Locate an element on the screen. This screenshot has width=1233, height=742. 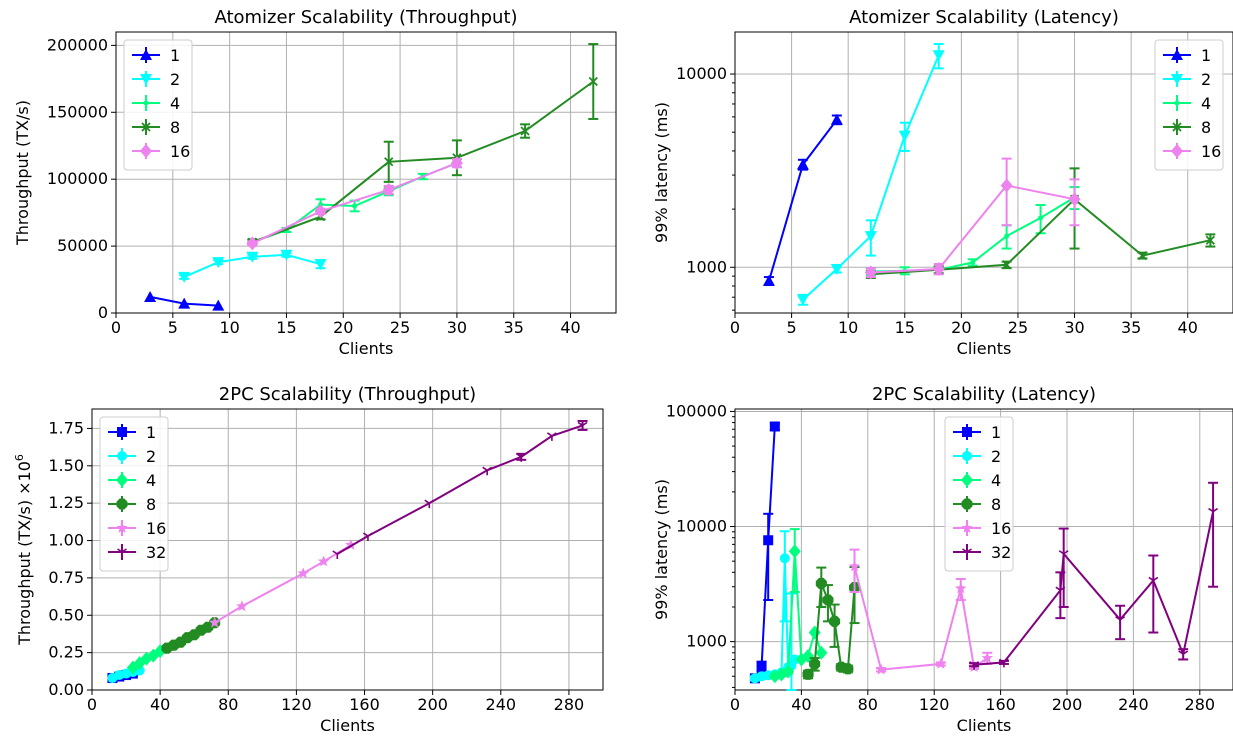
x-tick-label: 120 is located at coordinates (934, 704).